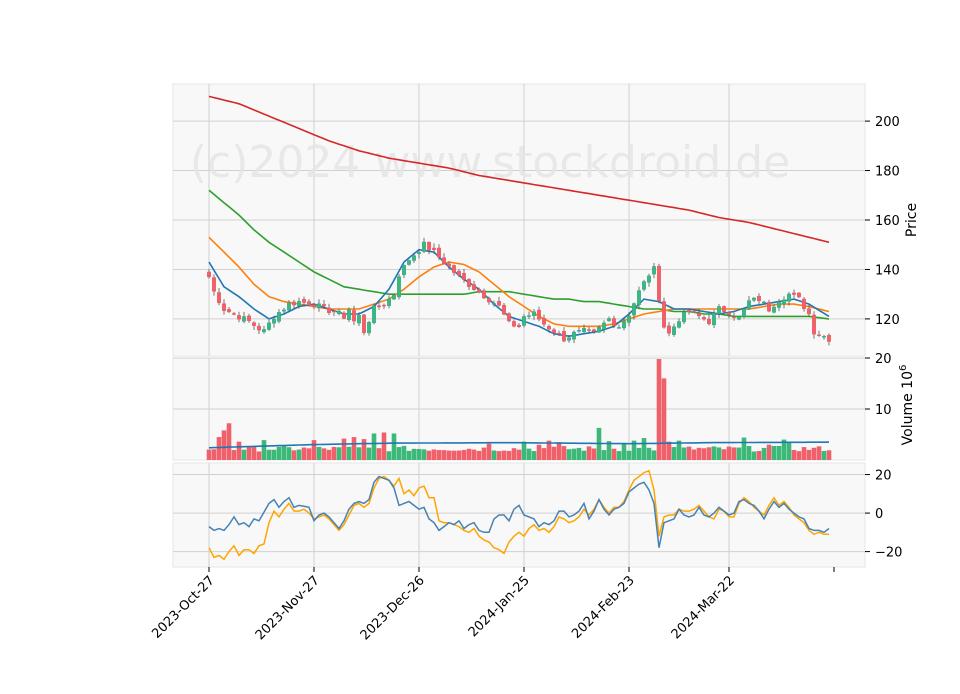 This screenshot has height=694, width=960. I want to click on x-tick-label: 2024-Mar-22, so click(703, 607).